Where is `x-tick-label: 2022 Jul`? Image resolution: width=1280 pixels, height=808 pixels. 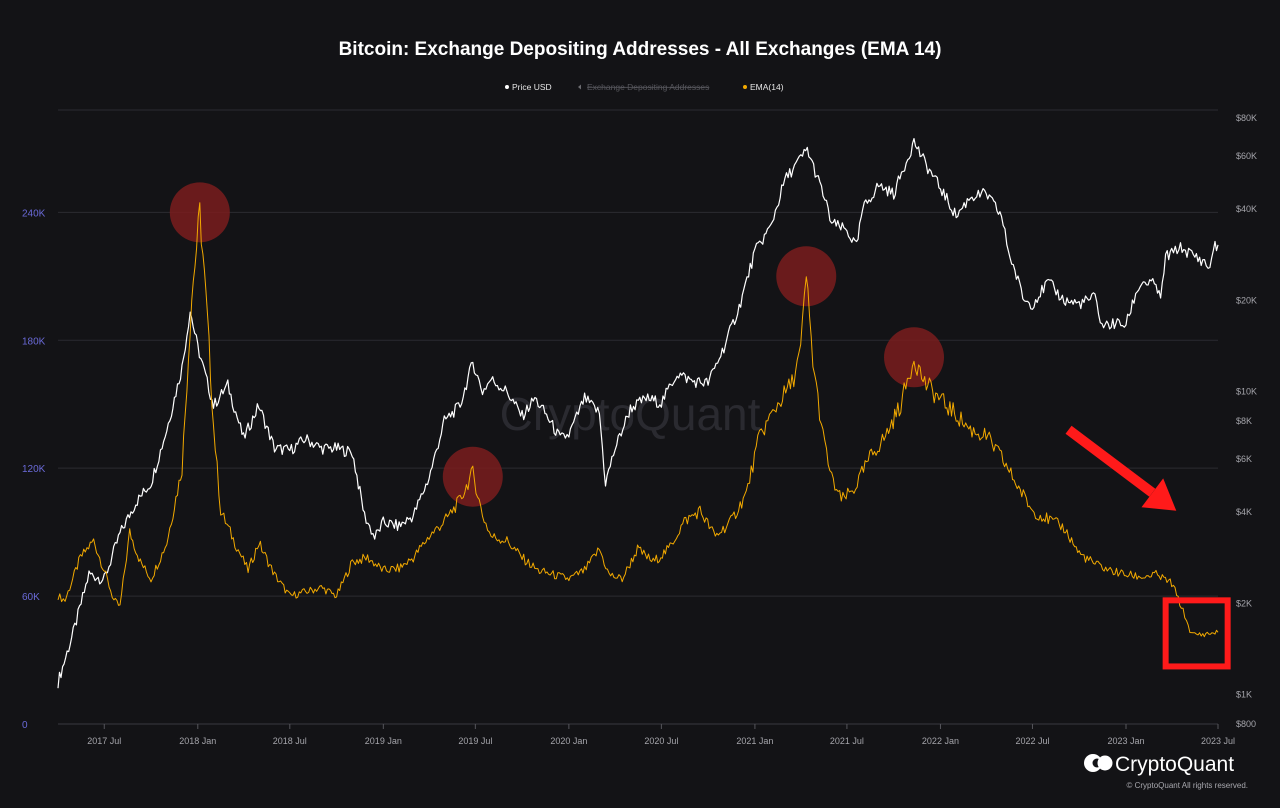 x-tick-label: 2022 Jul is located at coordinates (1032, 741).